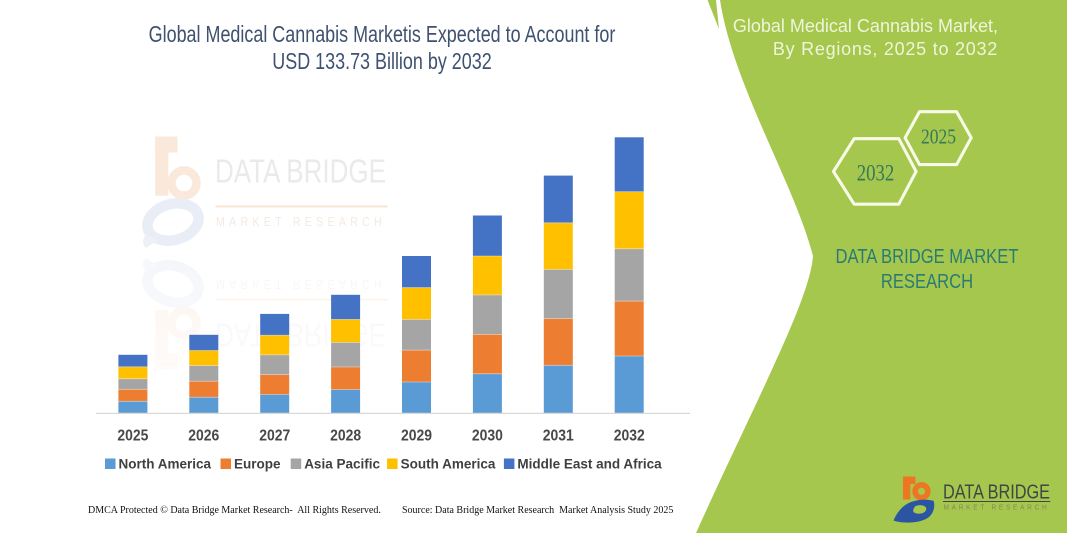  Describe the element at coordinates (416, 436) in the screenshot. I see `svg-text: 2029` at that location.